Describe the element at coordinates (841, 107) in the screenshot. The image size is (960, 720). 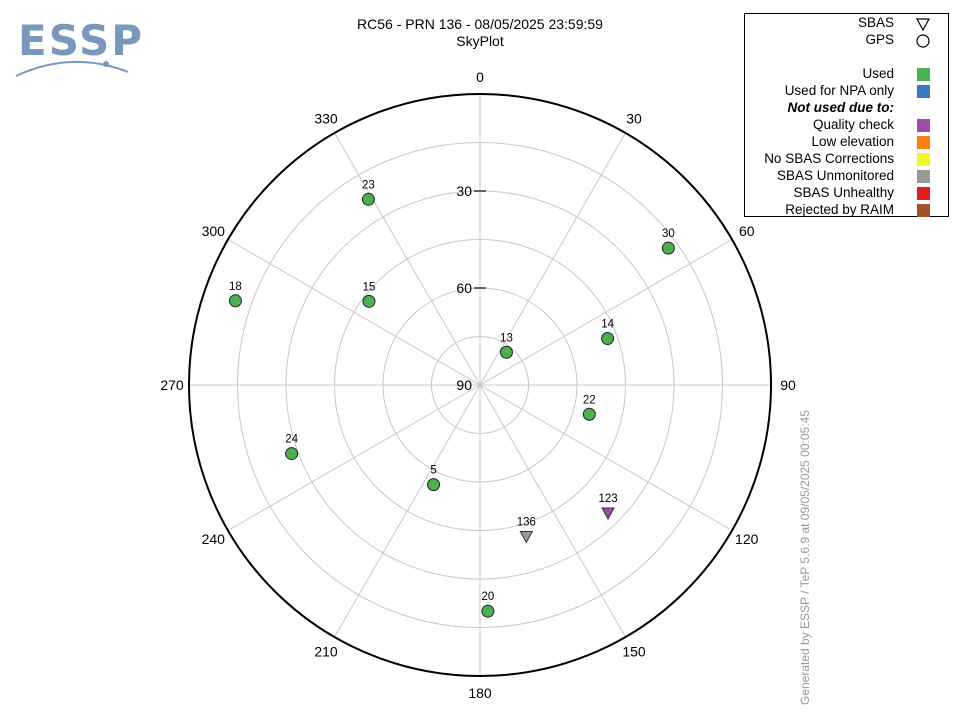
I see `legend-heading: Not used due to:` at that location.